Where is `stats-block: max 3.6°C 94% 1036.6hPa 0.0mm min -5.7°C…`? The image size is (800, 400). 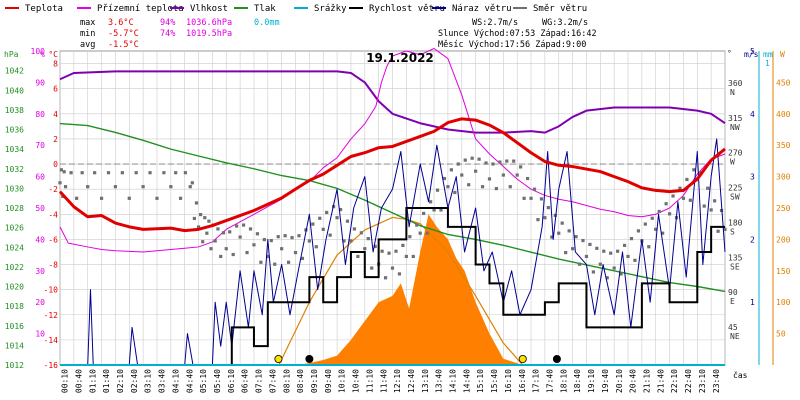 stats-block: max 3.6°C 94% 1036.6hPa 0.0mm min -5.7°C… is located at coordinates (180, 34).